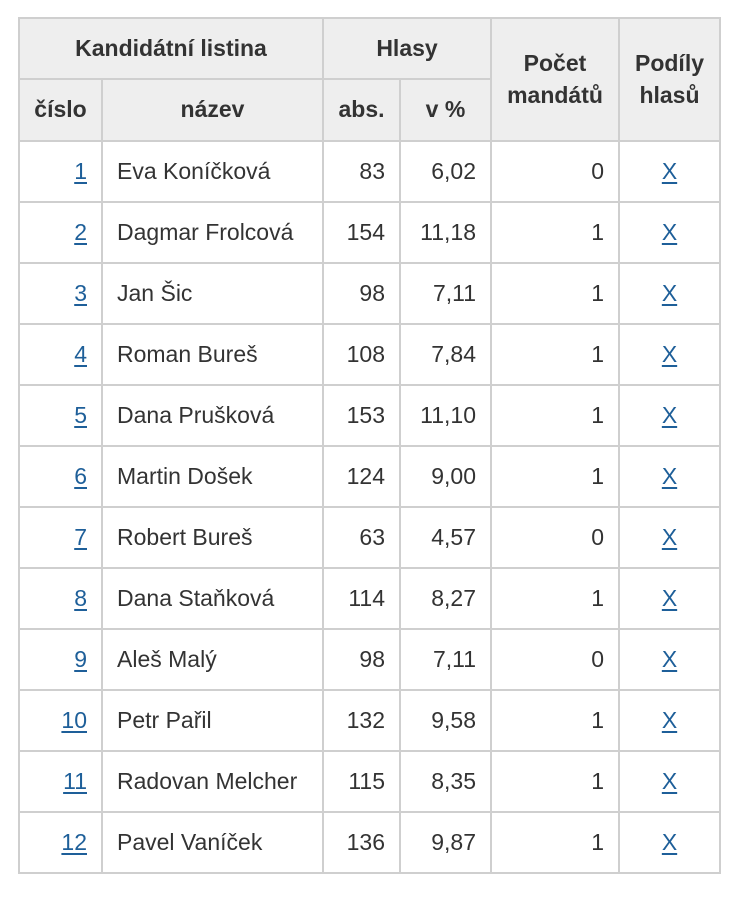 The height and width of the screenshot is (921, 737). I want to click on candidate-number-cell: 2, so click(60, 232).